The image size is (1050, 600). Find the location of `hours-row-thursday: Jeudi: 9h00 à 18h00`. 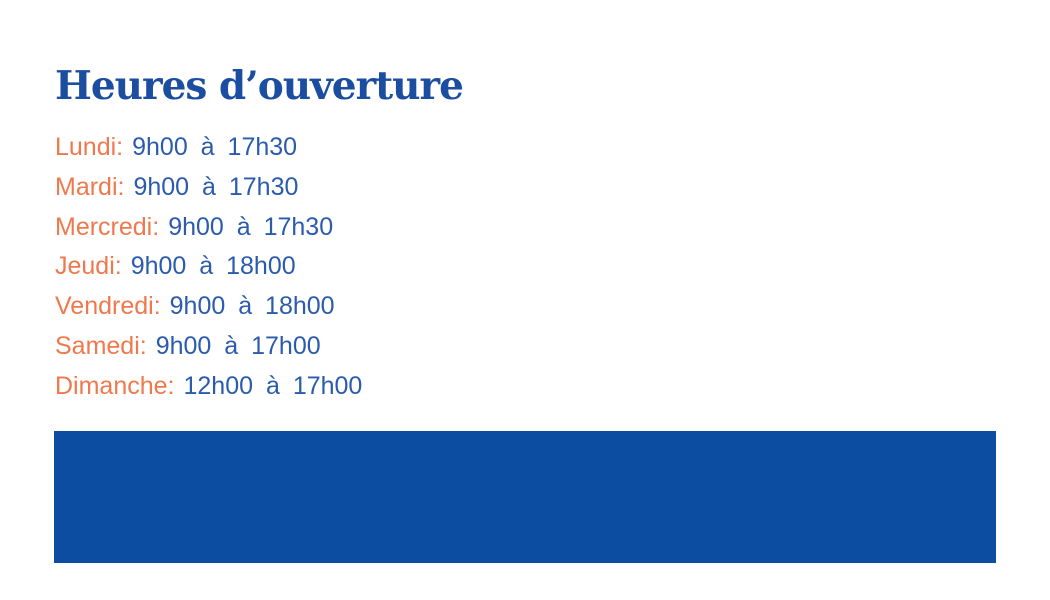

hours-row-thursday: Jeudi: 9h00 à 18h00 is located at coordinates (208, 267).